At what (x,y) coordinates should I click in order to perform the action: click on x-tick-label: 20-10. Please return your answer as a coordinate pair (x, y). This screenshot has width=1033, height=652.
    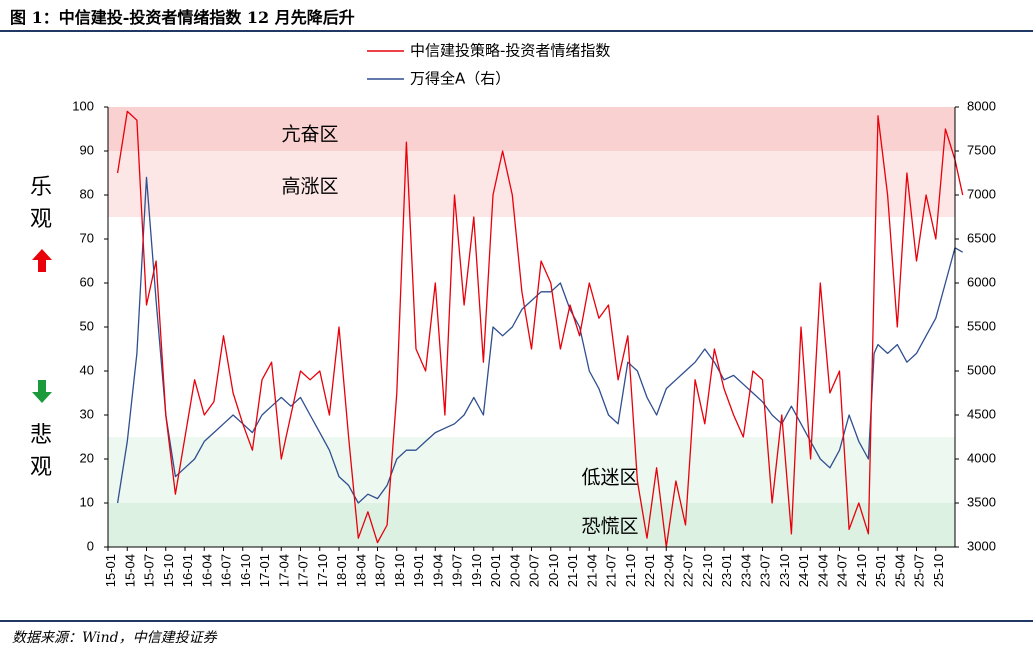
    Looking at the image, I should click on (553, 570).